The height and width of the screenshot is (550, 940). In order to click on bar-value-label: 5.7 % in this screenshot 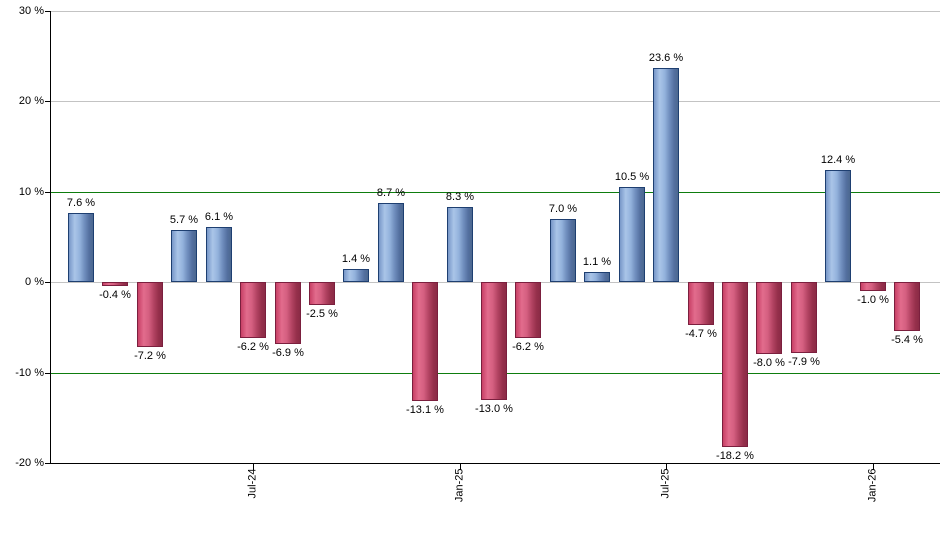, I will do `click(184, 220)`.